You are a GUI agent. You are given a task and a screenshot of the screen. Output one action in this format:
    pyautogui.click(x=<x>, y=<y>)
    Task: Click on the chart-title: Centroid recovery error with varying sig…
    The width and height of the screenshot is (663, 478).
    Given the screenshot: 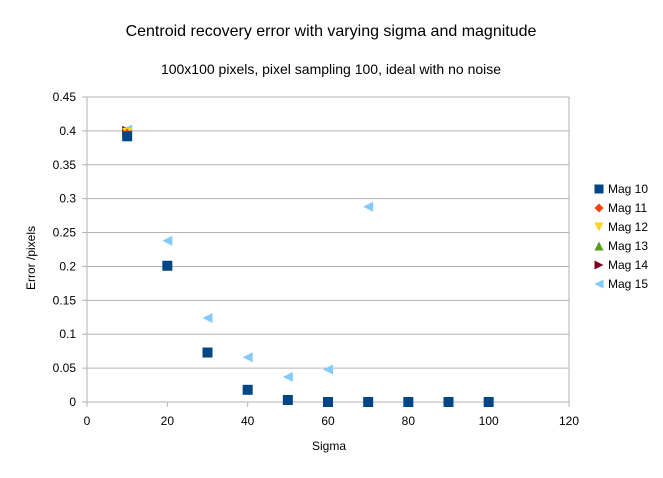 What is the action you would take?
    pyautogui.click(x=331, y=31)
    